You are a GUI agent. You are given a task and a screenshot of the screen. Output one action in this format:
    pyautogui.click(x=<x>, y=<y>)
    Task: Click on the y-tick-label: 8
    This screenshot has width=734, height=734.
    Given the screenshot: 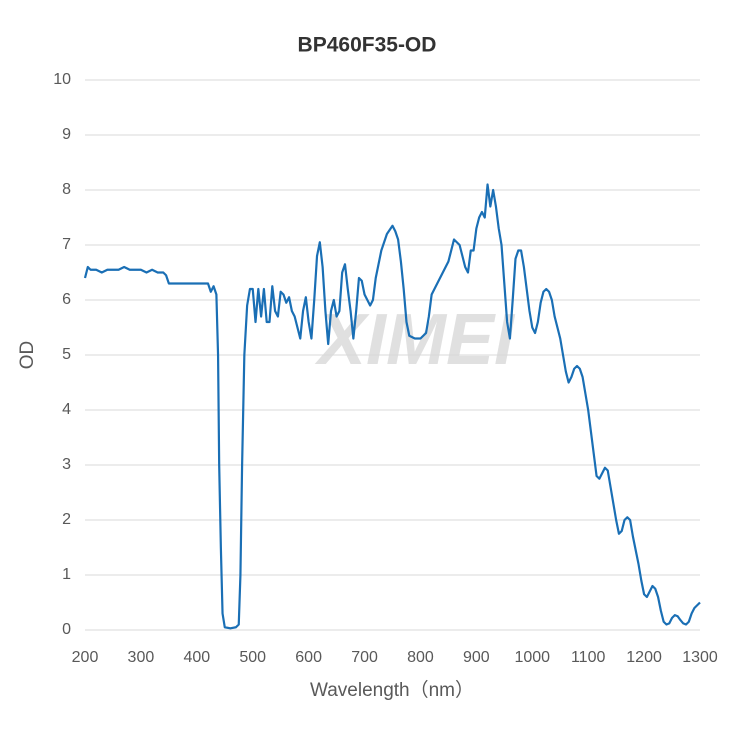 What is the action you would take?
    pyautogui.click(x=66, y=189)
    